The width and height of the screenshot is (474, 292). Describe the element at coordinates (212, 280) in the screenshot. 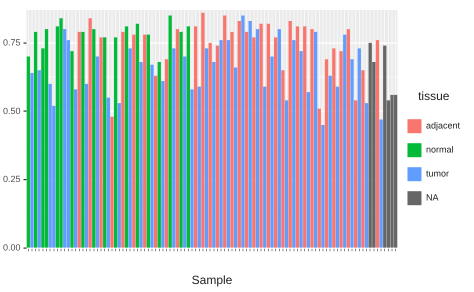

I see `x-axis-title: Sample` at that location.